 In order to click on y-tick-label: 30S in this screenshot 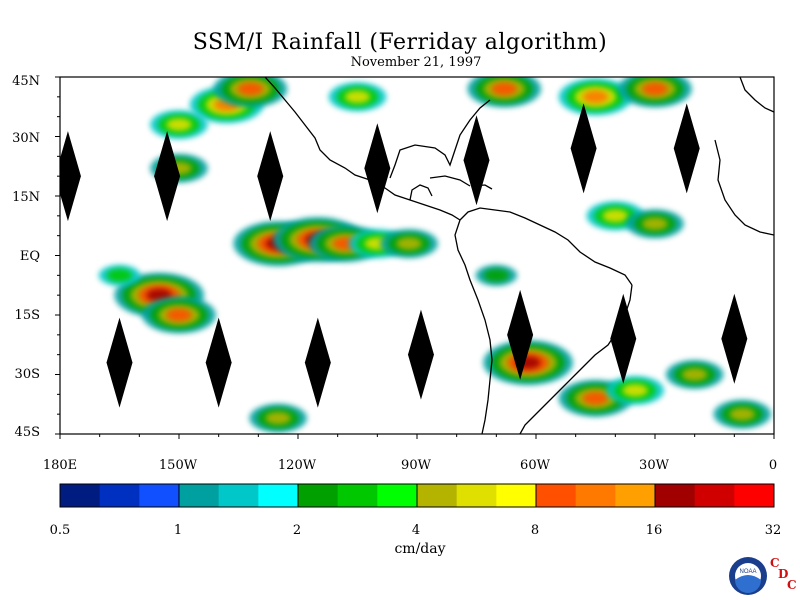, I will do `click(27, 374)`.